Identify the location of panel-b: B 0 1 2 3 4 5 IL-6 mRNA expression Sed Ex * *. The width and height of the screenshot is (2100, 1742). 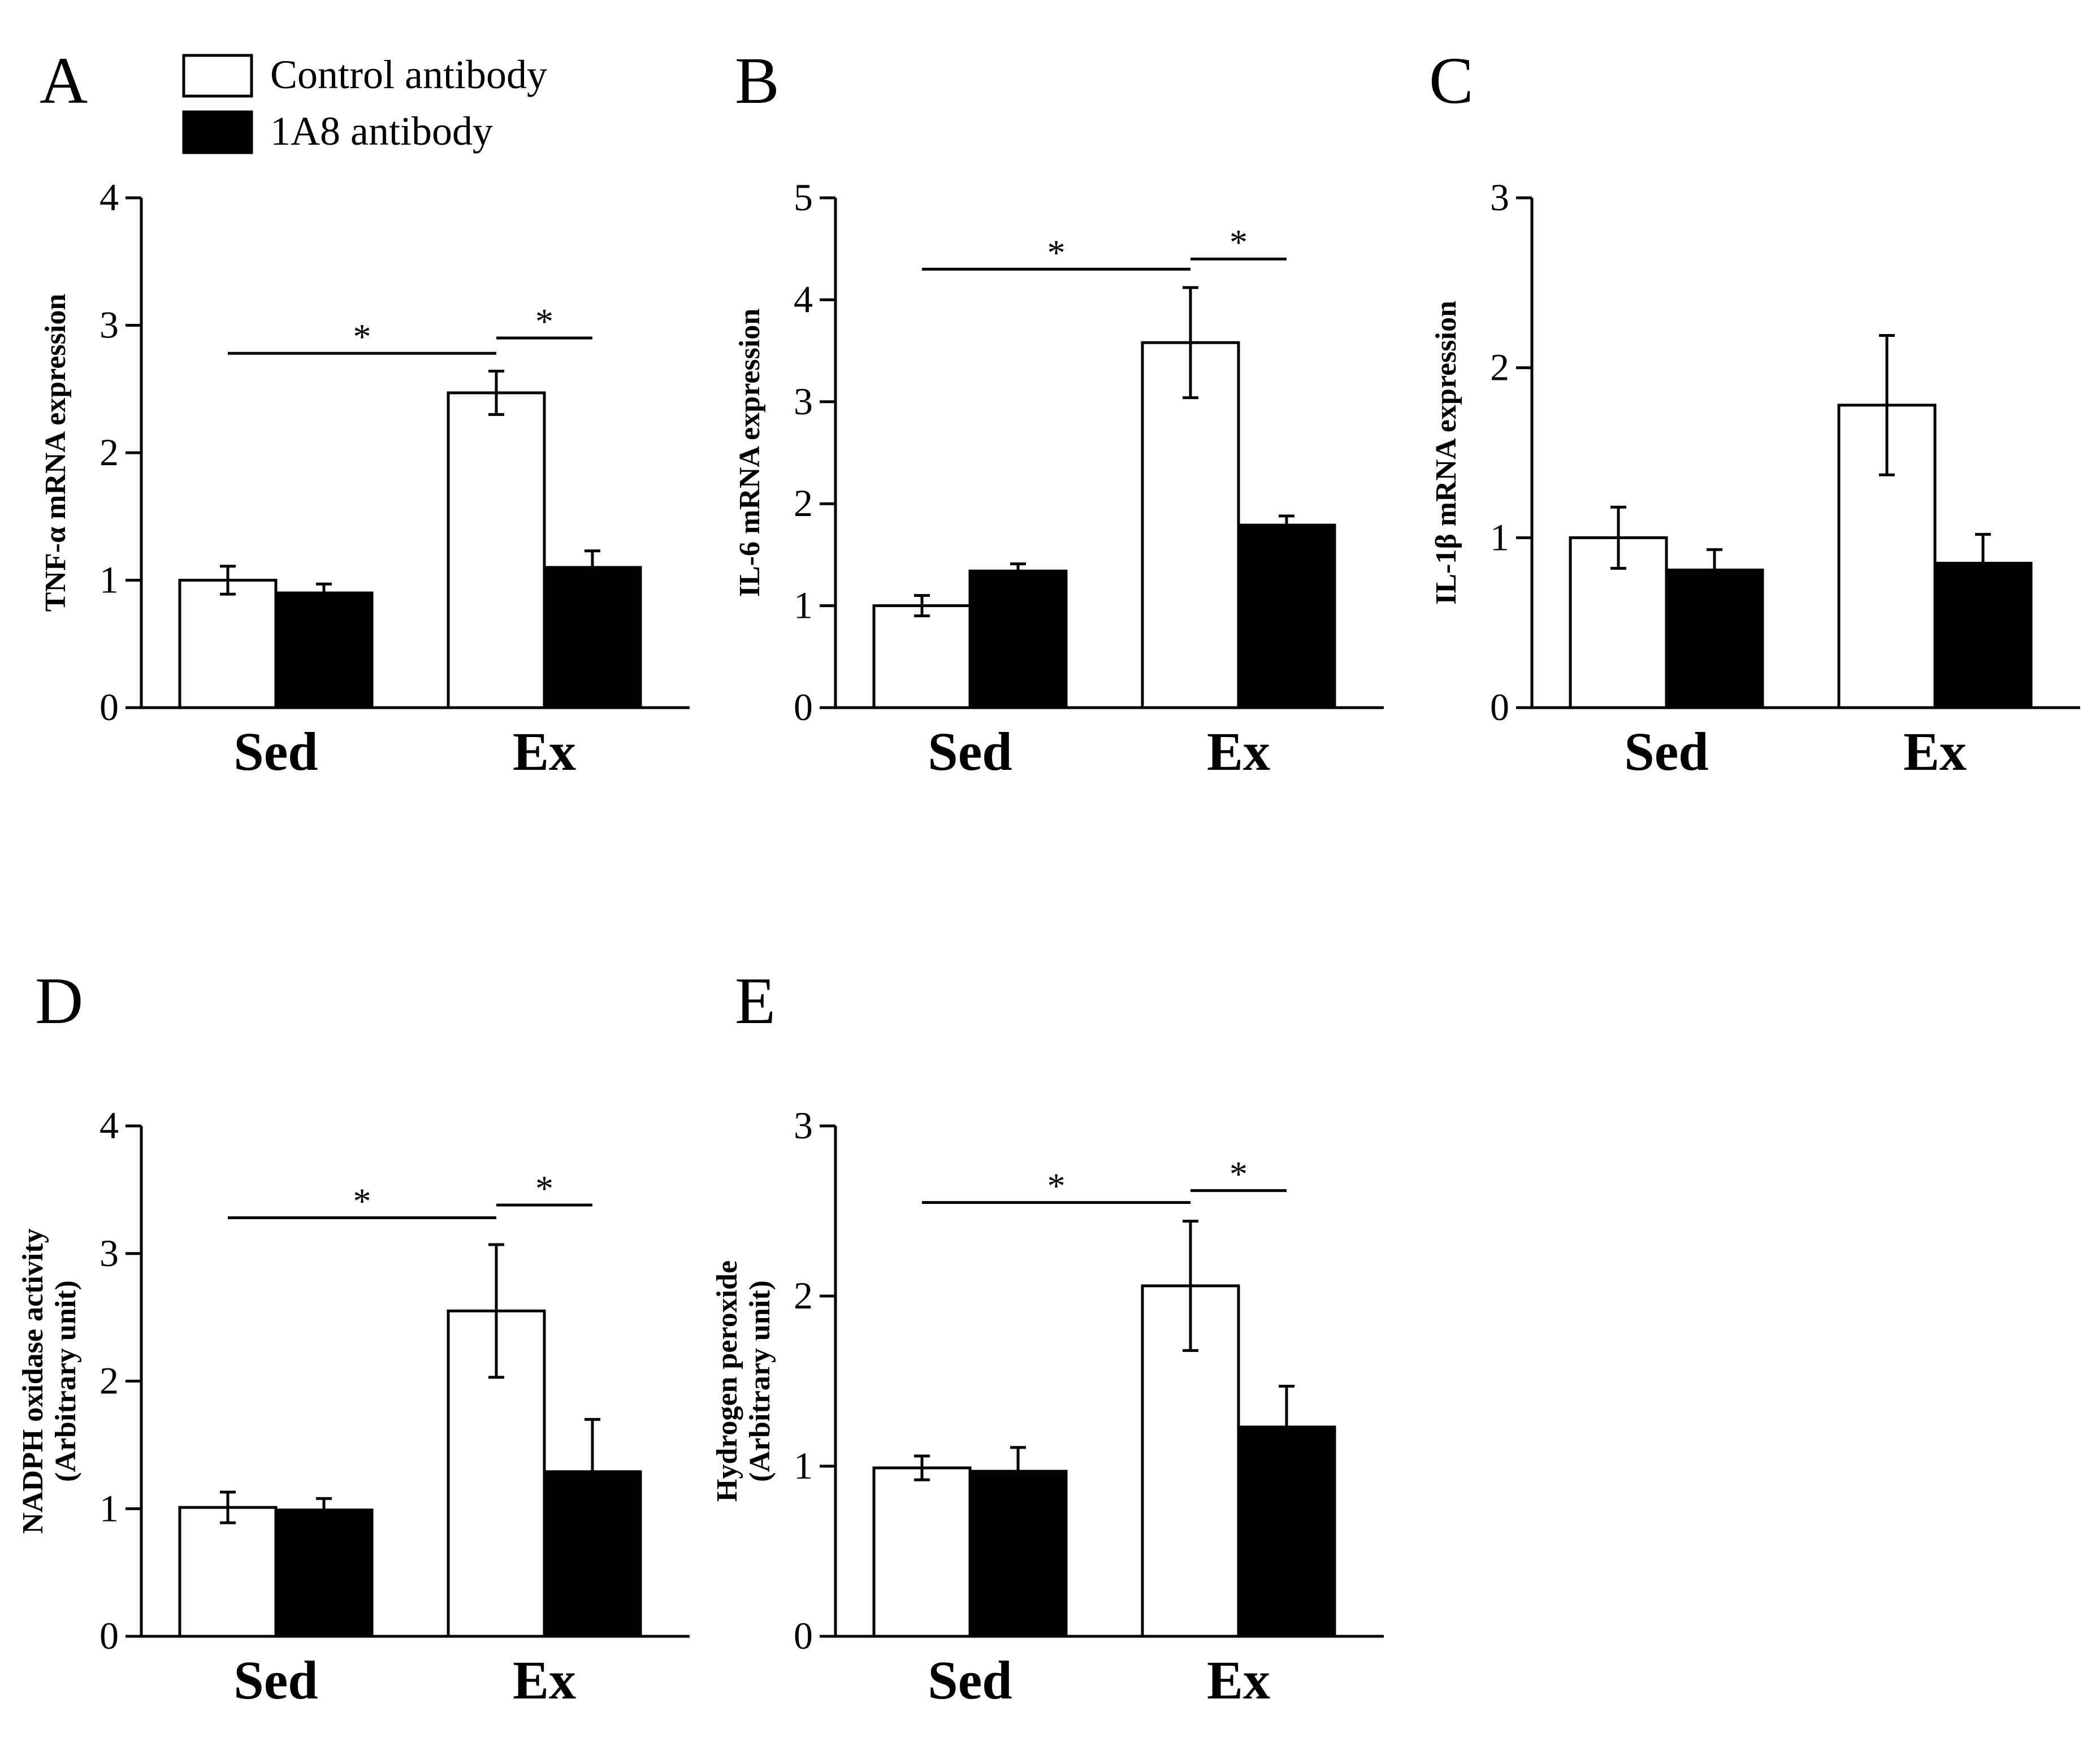
(1059, 413).